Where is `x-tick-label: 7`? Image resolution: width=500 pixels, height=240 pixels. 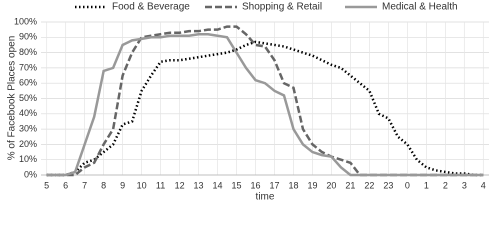 x-tick-label: 7 is located at coordinates (84, 185).